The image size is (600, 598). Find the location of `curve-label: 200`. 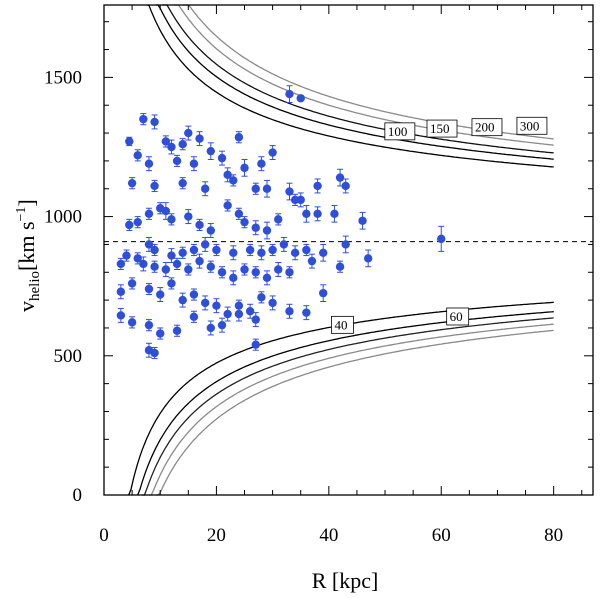

curve-label: 200 is located at coordinates (487, 127).